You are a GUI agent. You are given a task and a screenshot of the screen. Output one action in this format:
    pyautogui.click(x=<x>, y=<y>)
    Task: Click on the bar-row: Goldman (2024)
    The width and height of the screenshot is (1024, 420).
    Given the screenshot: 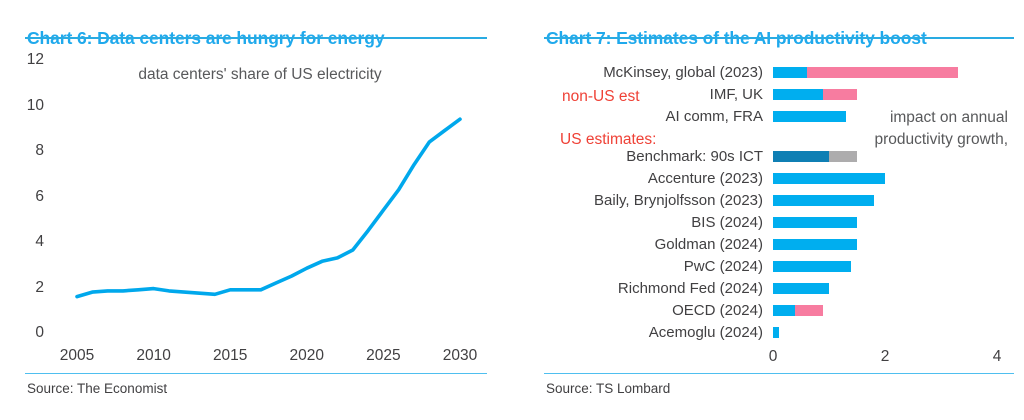 What is the action you would take?
    pyautogui.click(x=779, y=245)
    